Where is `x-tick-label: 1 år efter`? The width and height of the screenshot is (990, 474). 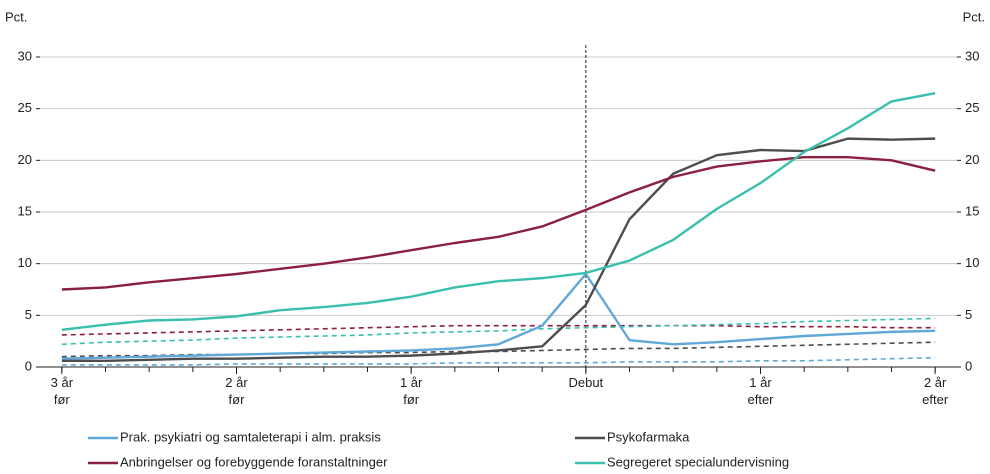
x-tick-label: 1 år efter is located at coordinates (760, 391).